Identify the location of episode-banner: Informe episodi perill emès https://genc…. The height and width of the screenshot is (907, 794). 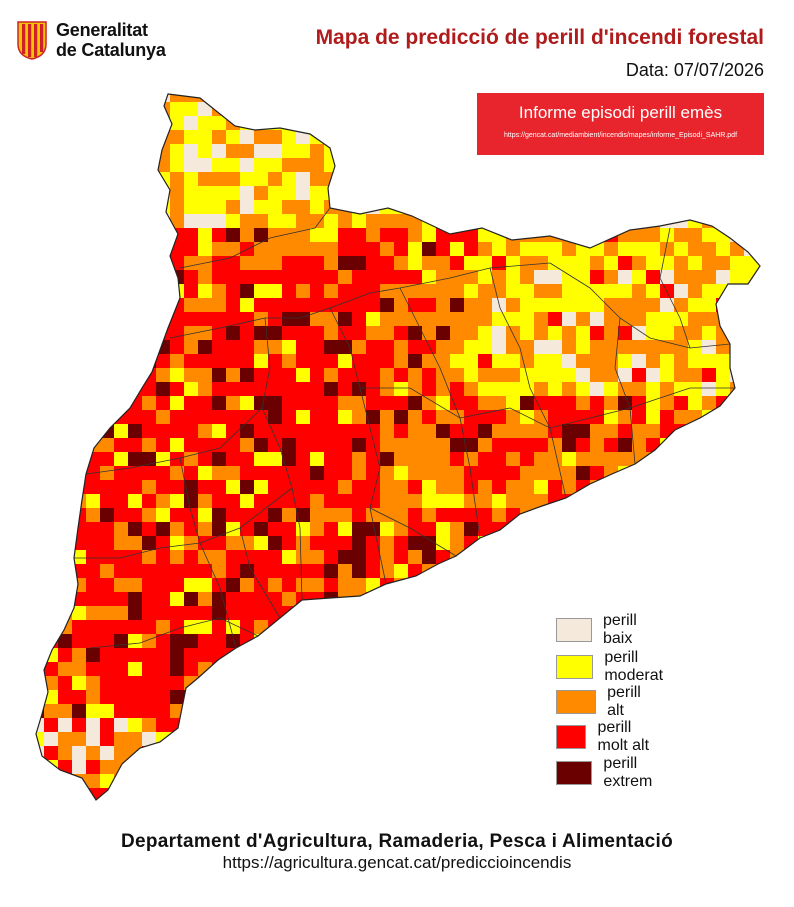
(620, 124).